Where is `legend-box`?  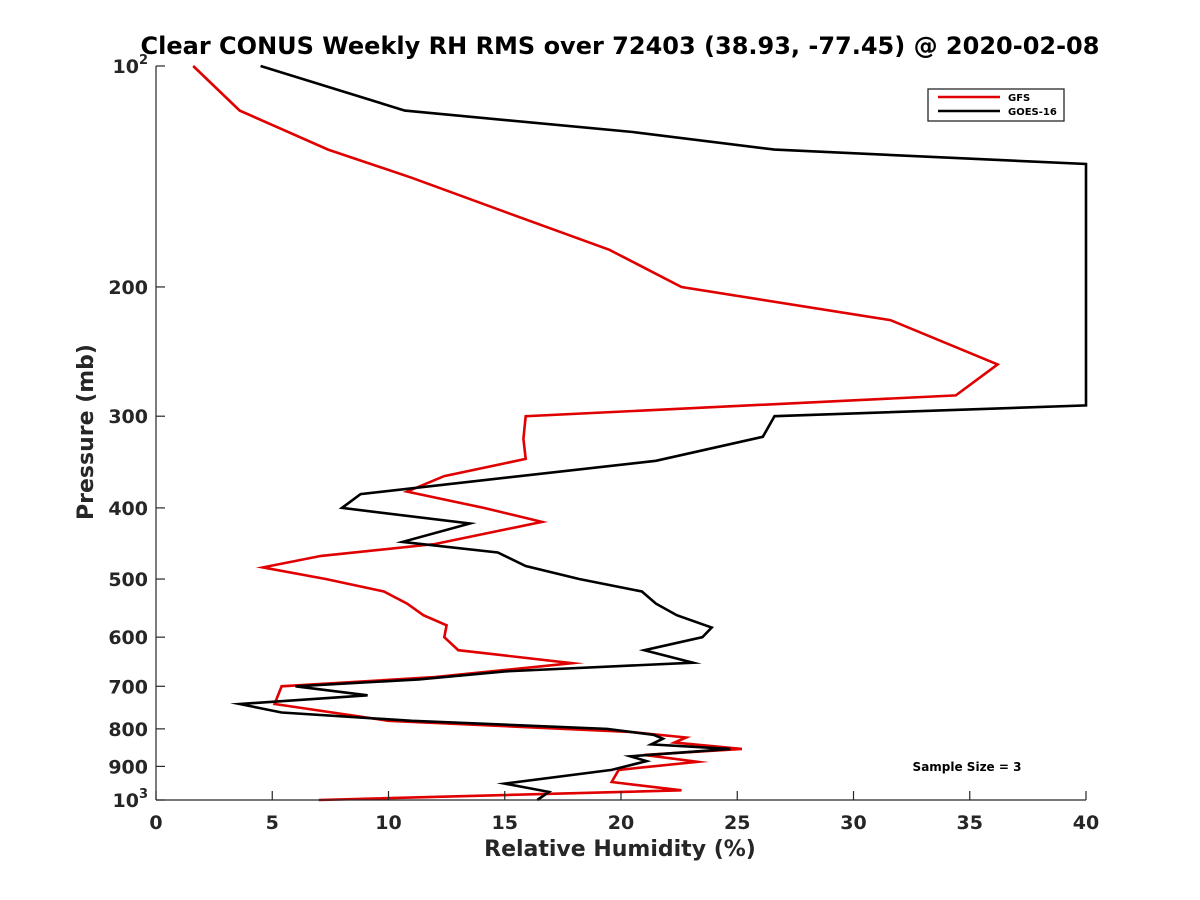 legend-box is located at coordinates (996, 105).